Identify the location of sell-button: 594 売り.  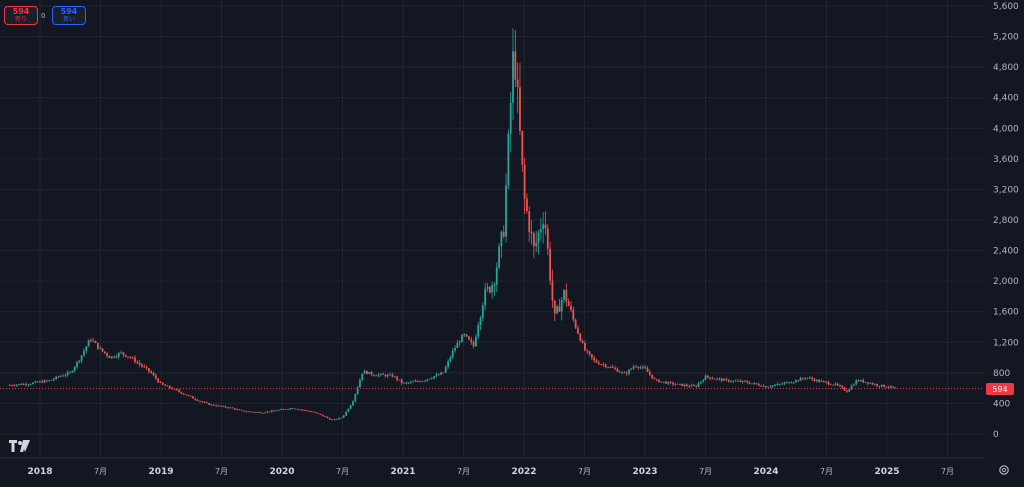
(21, 15).